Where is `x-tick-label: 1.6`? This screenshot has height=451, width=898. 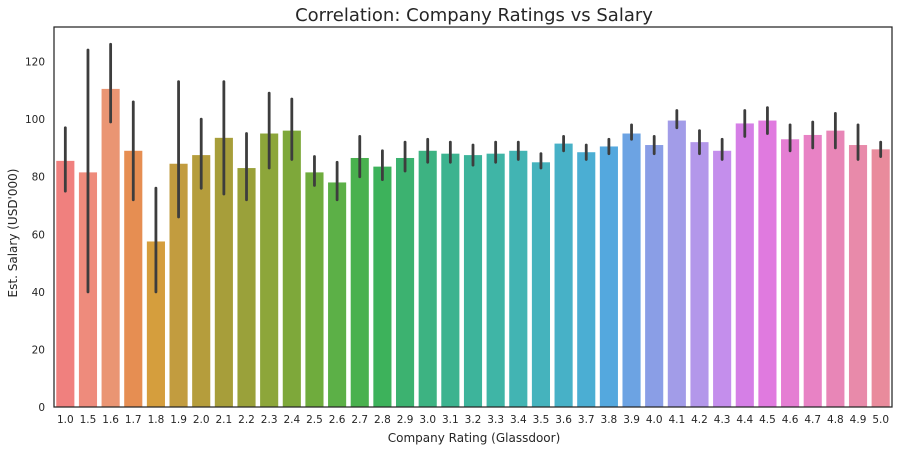
x-tick-label: 1.6 is located at coordinates (110, 420).